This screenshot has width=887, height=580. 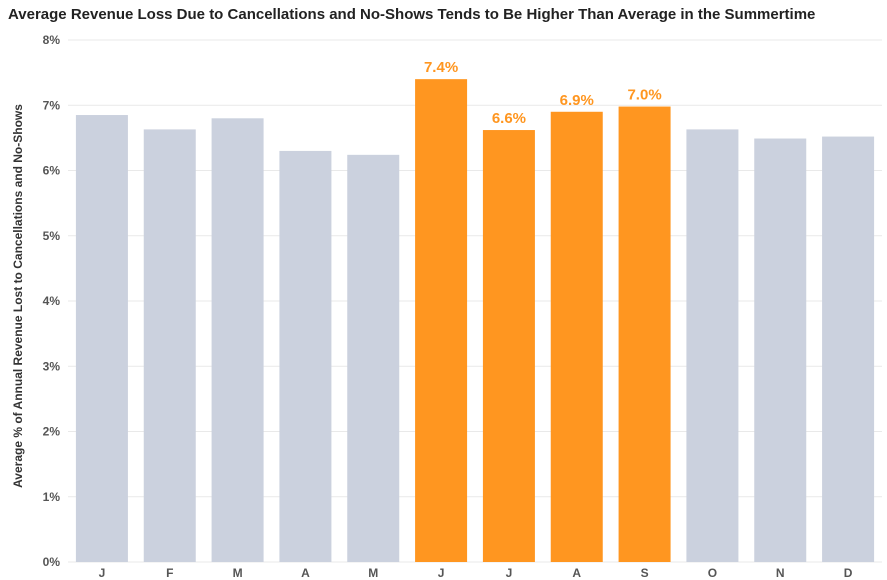 I want to click on y-tick-label: 6%, so click(x=52, y=171).